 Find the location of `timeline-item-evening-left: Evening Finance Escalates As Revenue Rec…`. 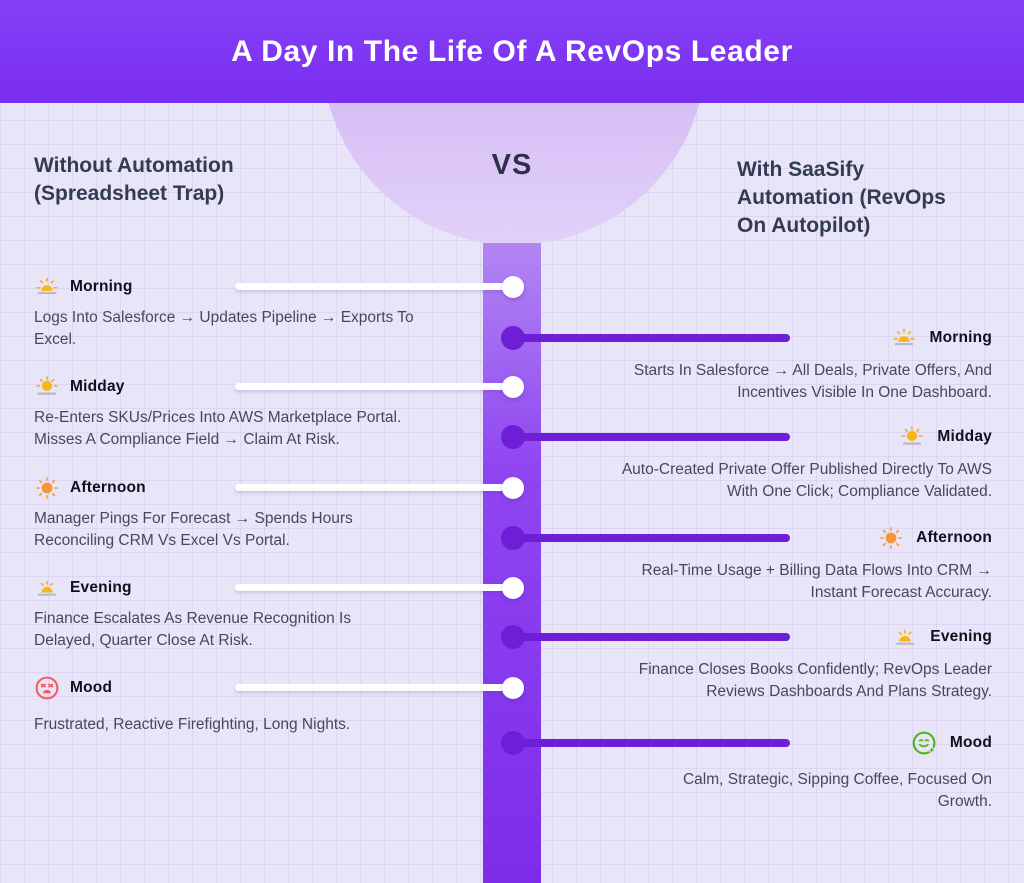

timeline-item-evening-left: Evening Finance Escalates As Revenue Rec… is located at coordinates (216, 613).